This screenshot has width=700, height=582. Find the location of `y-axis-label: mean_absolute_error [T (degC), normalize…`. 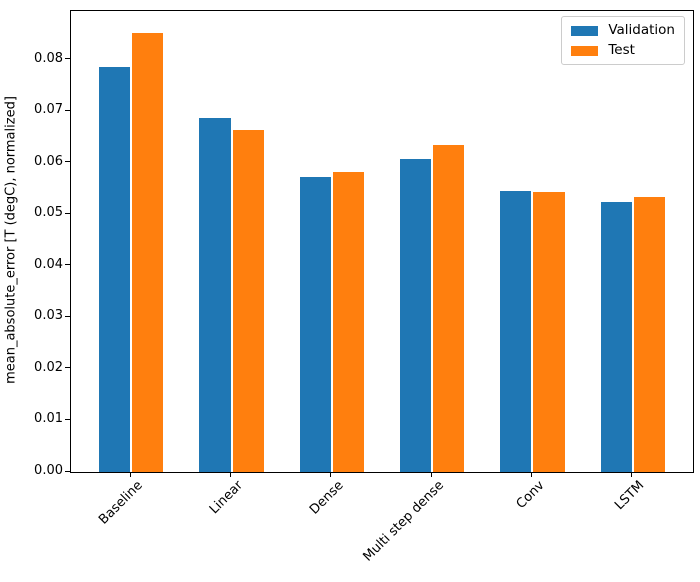

y-axis-label: mean_absolute_error [T (degC), normalize… is located at coordinates (11, 240).